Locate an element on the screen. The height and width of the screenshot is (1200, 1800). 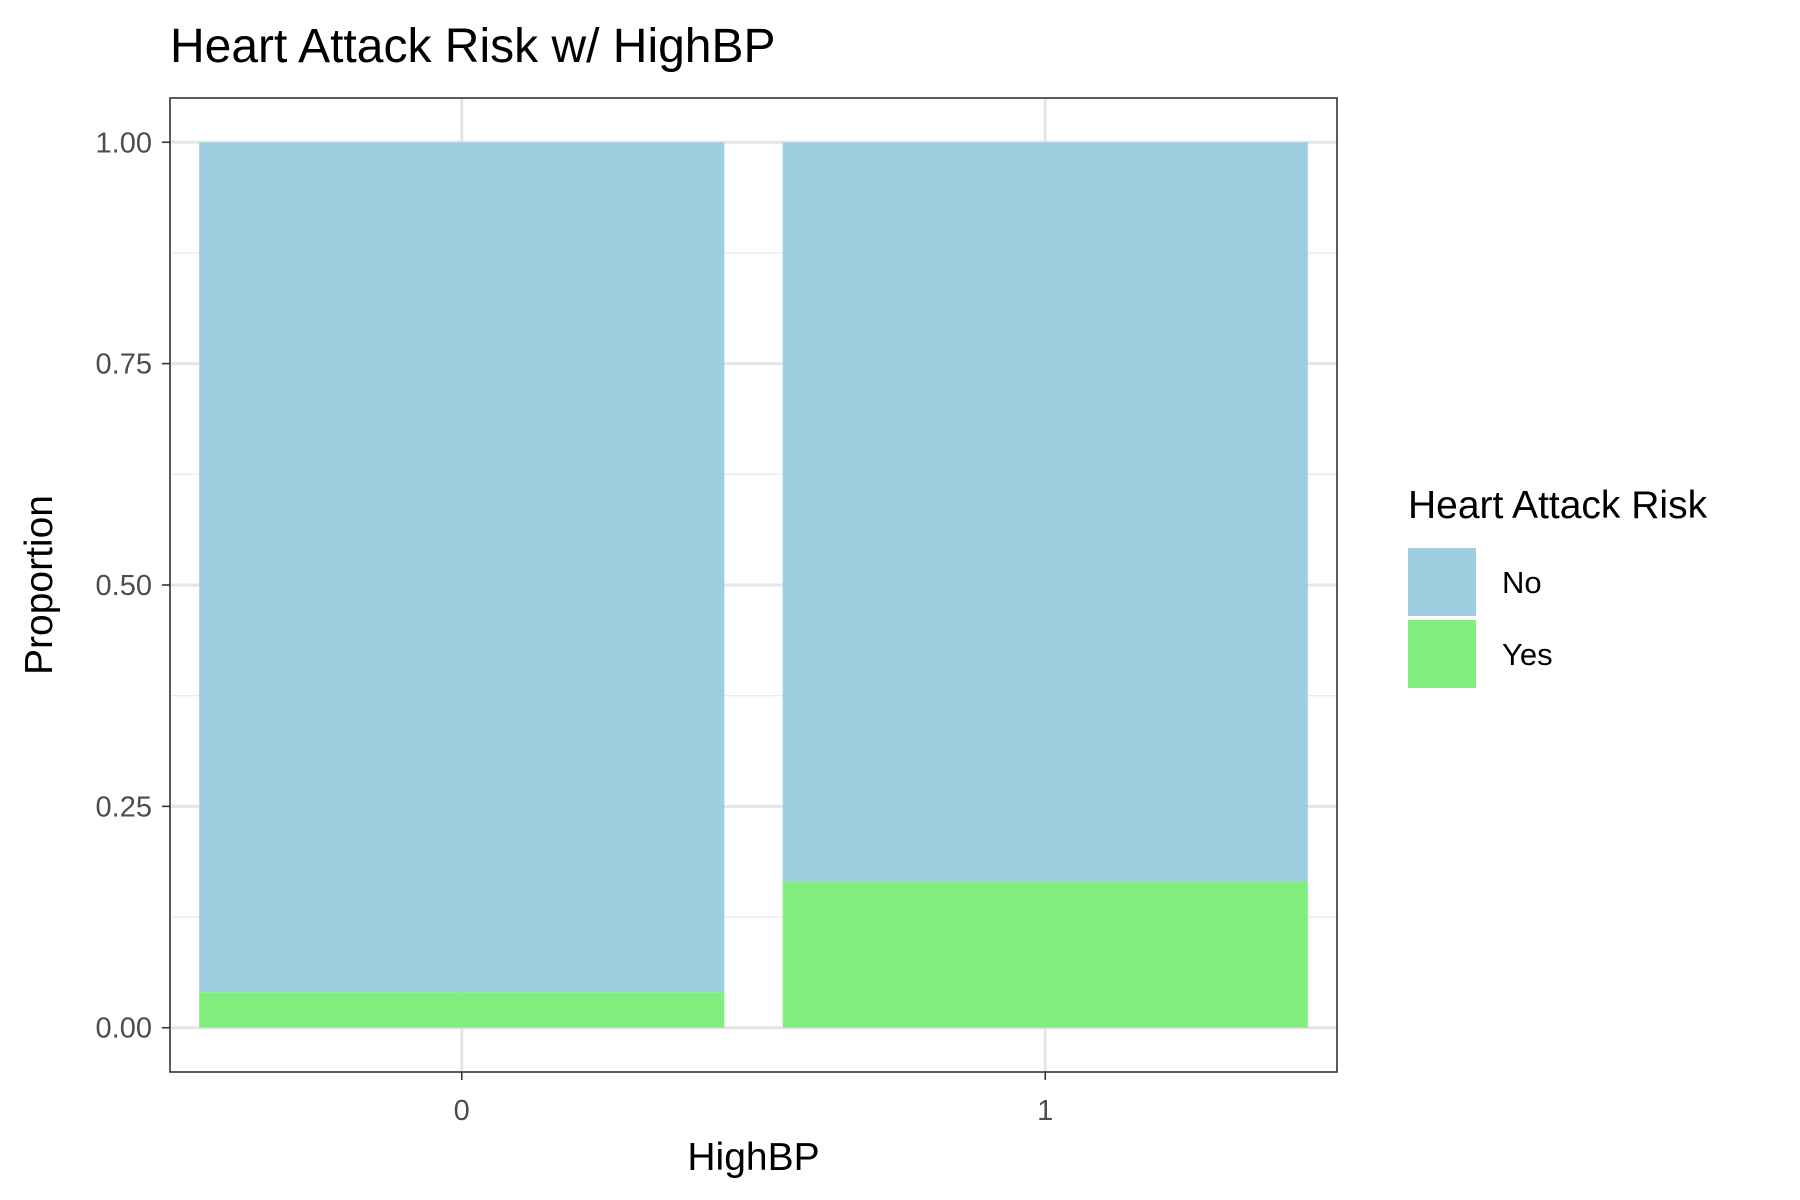
legend-key-yes is located at coordinates (1442, 654).